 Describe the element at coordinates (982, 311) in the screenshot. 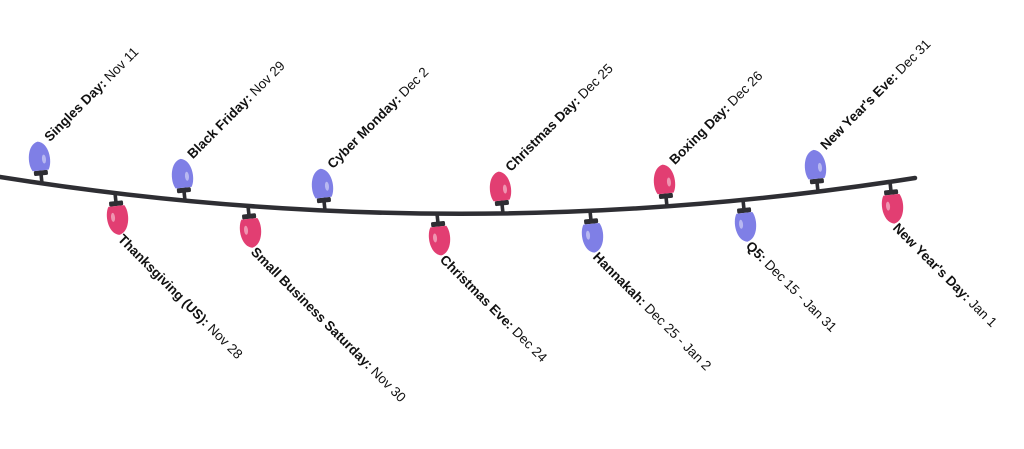

I see `holiday-date: Jan 1` at that location.